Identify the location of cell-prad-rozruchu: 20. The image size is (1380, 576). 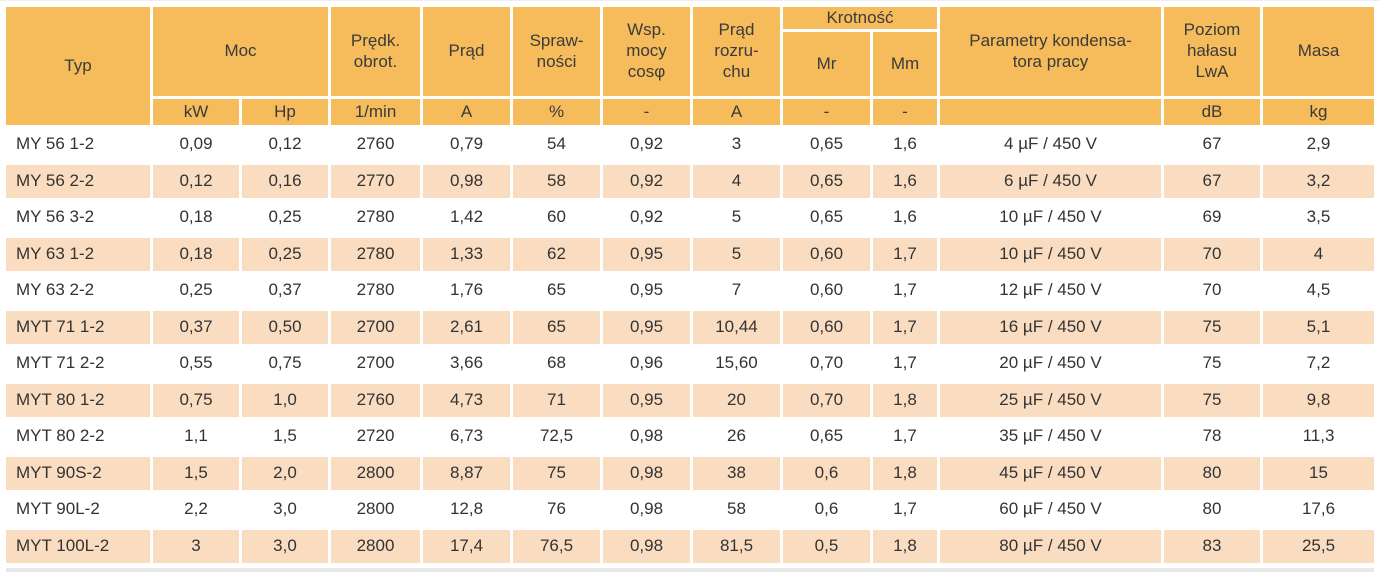
(736, 400).